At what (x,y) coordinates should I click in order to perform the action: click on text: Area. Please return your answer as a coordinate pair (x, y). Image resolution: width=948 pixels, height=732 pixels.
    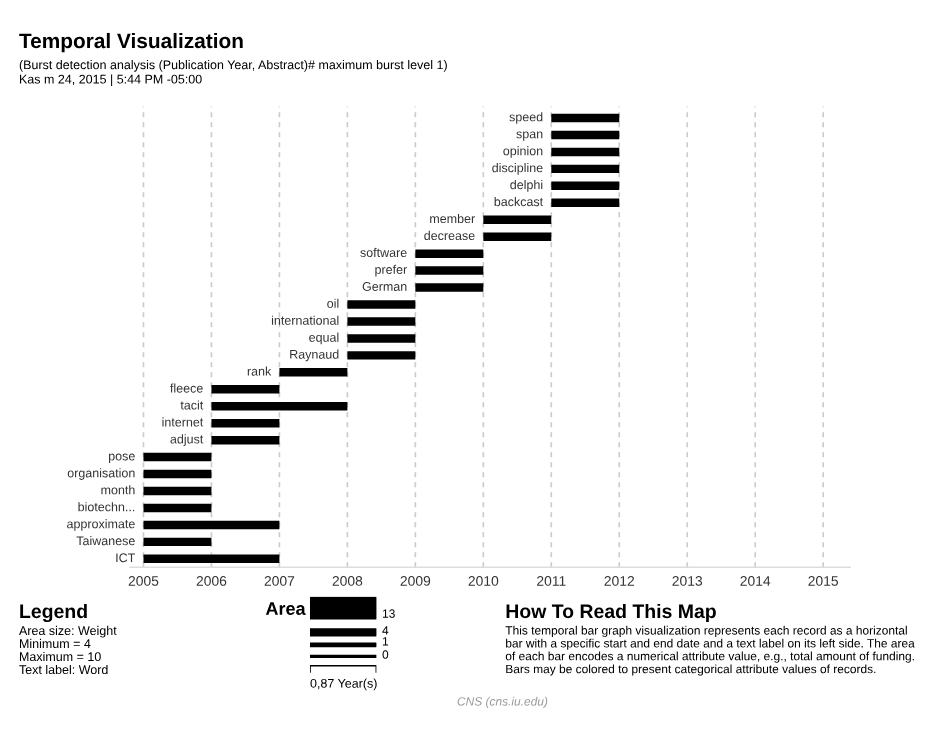
    Looking at the image, I should click on (285, 608).